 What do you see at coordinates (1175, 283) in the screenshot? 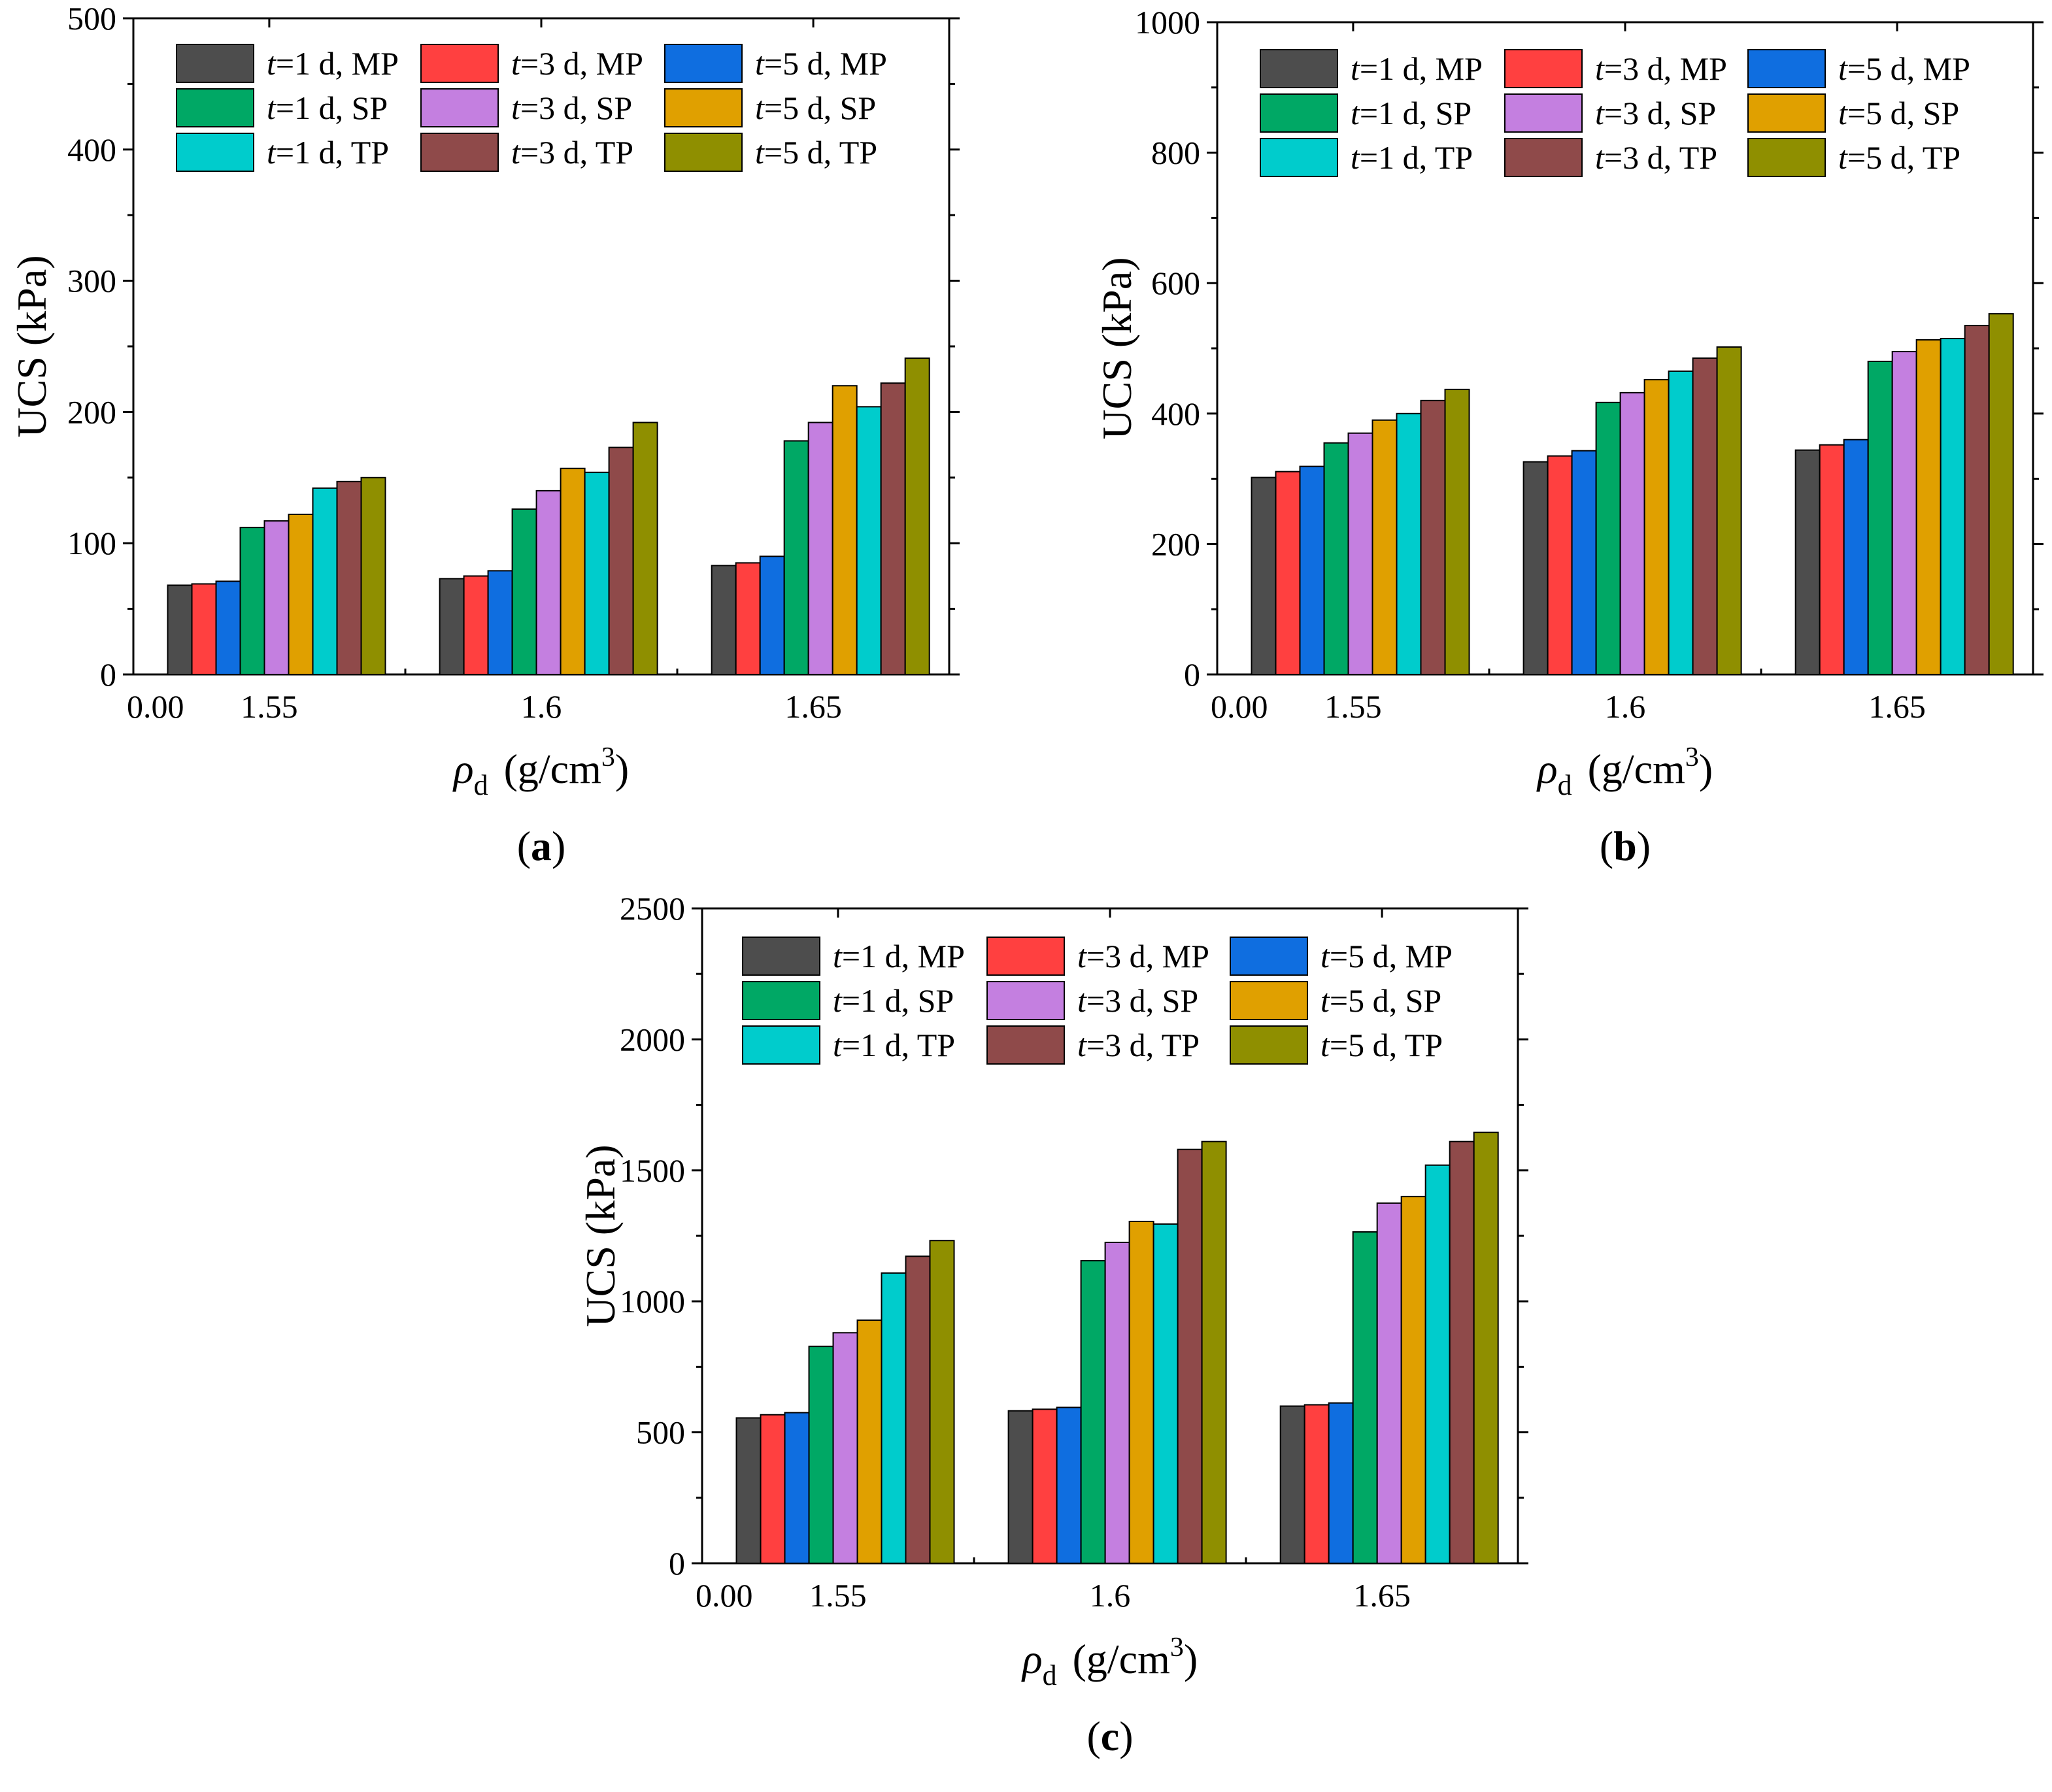
I see `y-tick-label: 600` at bounding box center [1175, 283].